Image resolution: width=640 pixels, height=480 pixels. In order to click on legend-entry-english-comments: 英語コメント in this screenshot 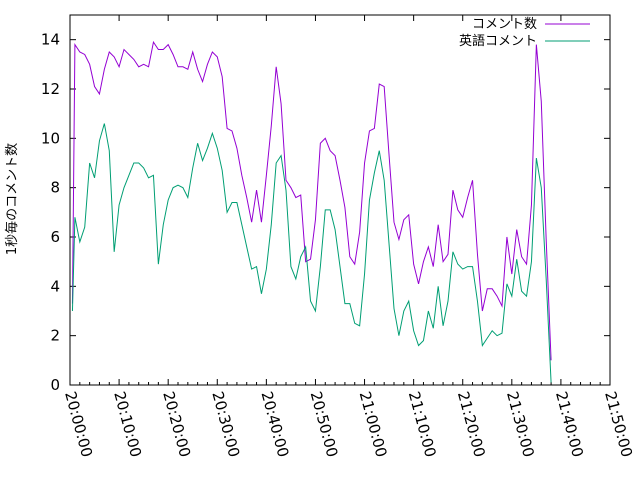, I will do `click(524, 41)`.